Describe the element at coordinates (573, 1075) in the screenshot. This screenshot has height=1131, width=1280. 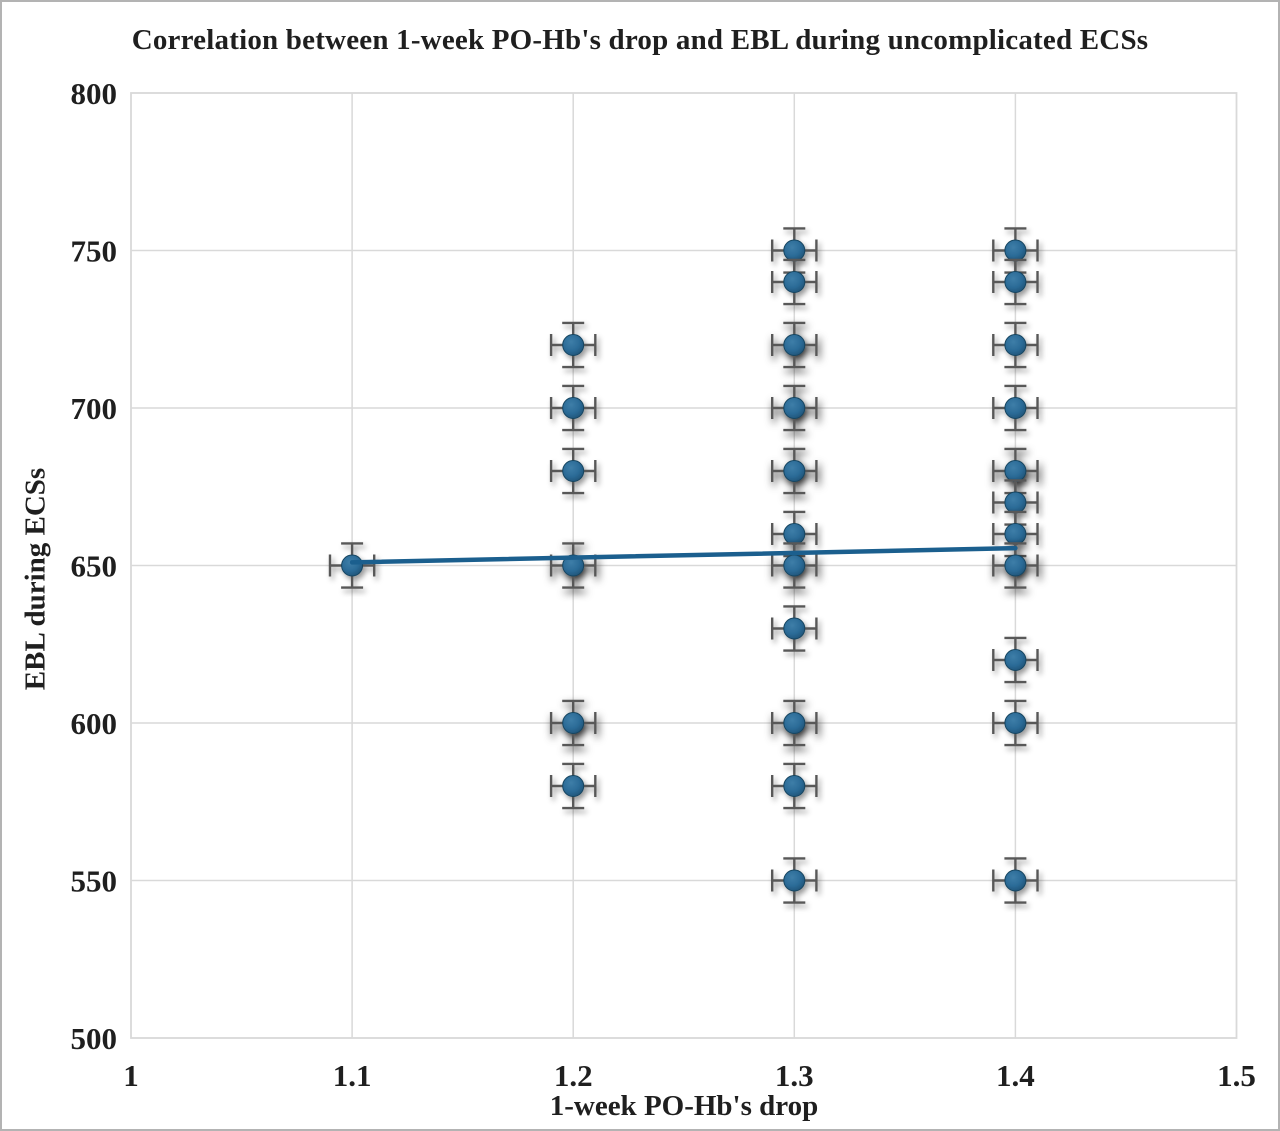
I see `x-tick-label: 1.2` at that location.